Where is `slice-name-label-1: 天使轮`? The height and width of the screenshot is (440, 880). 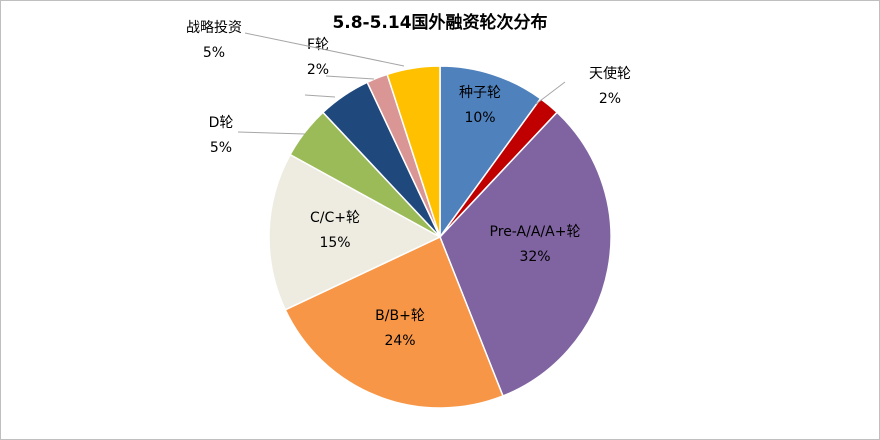 slice-name-label-1: 天使轮 is located at coordinates (610, 73).